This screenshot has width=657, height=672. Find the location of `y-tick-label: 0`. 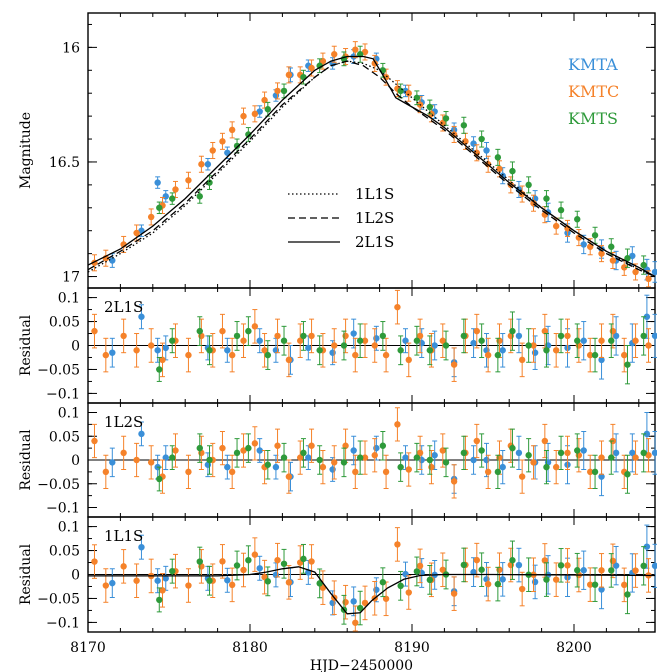

y-tick-label: 0 is located at coordinates (75, 347).